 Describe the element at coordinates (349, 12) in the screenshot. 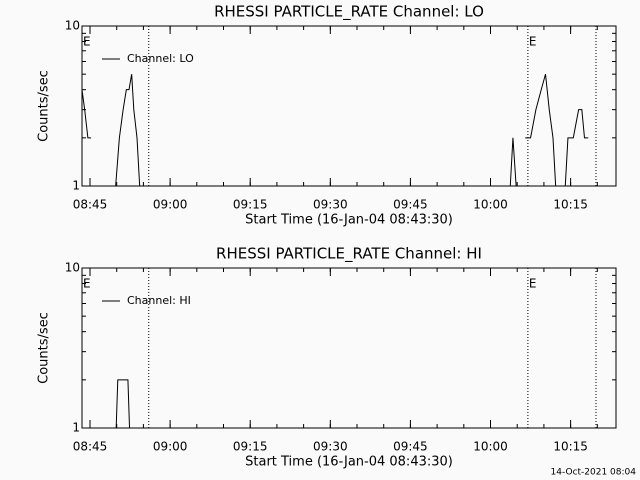

I see `chart-title: RHESSI PARTICLE_RATE Channel: LO` at that location.